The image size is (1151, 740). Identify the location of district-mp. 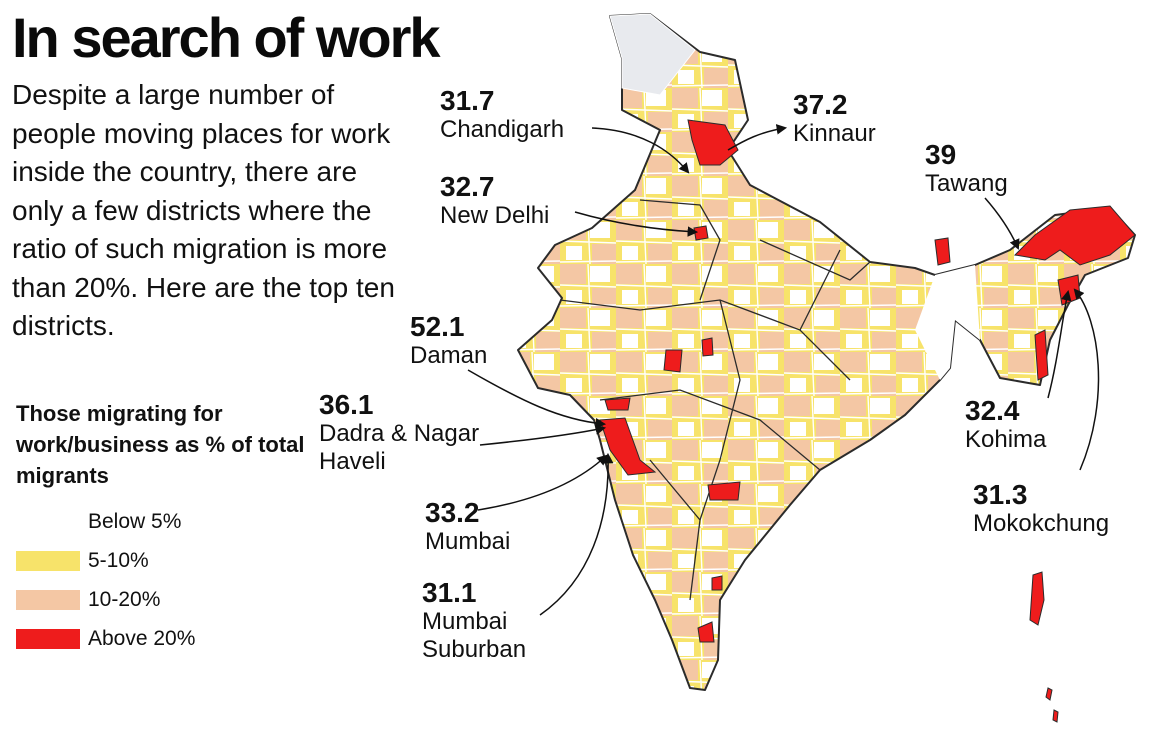
(673, 361).